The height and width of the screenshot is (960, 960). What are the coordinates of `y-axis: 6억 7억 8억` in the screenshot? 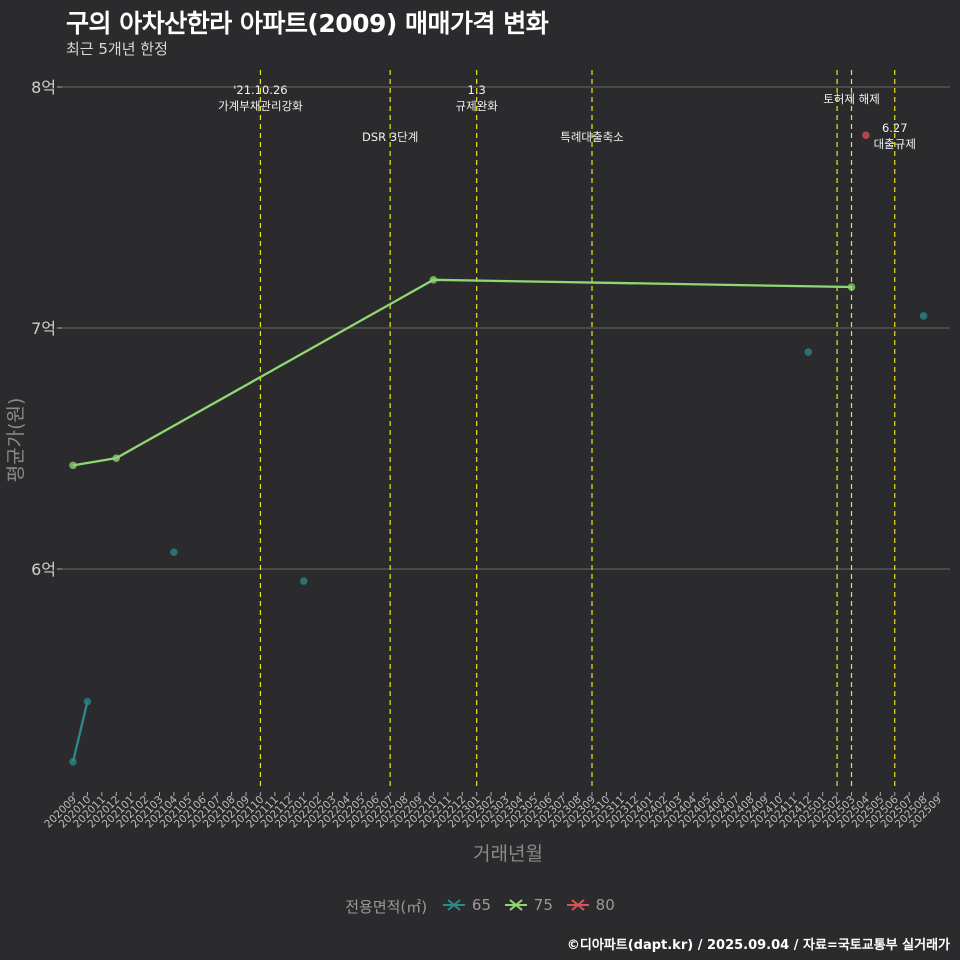 It's located at (46, 328).